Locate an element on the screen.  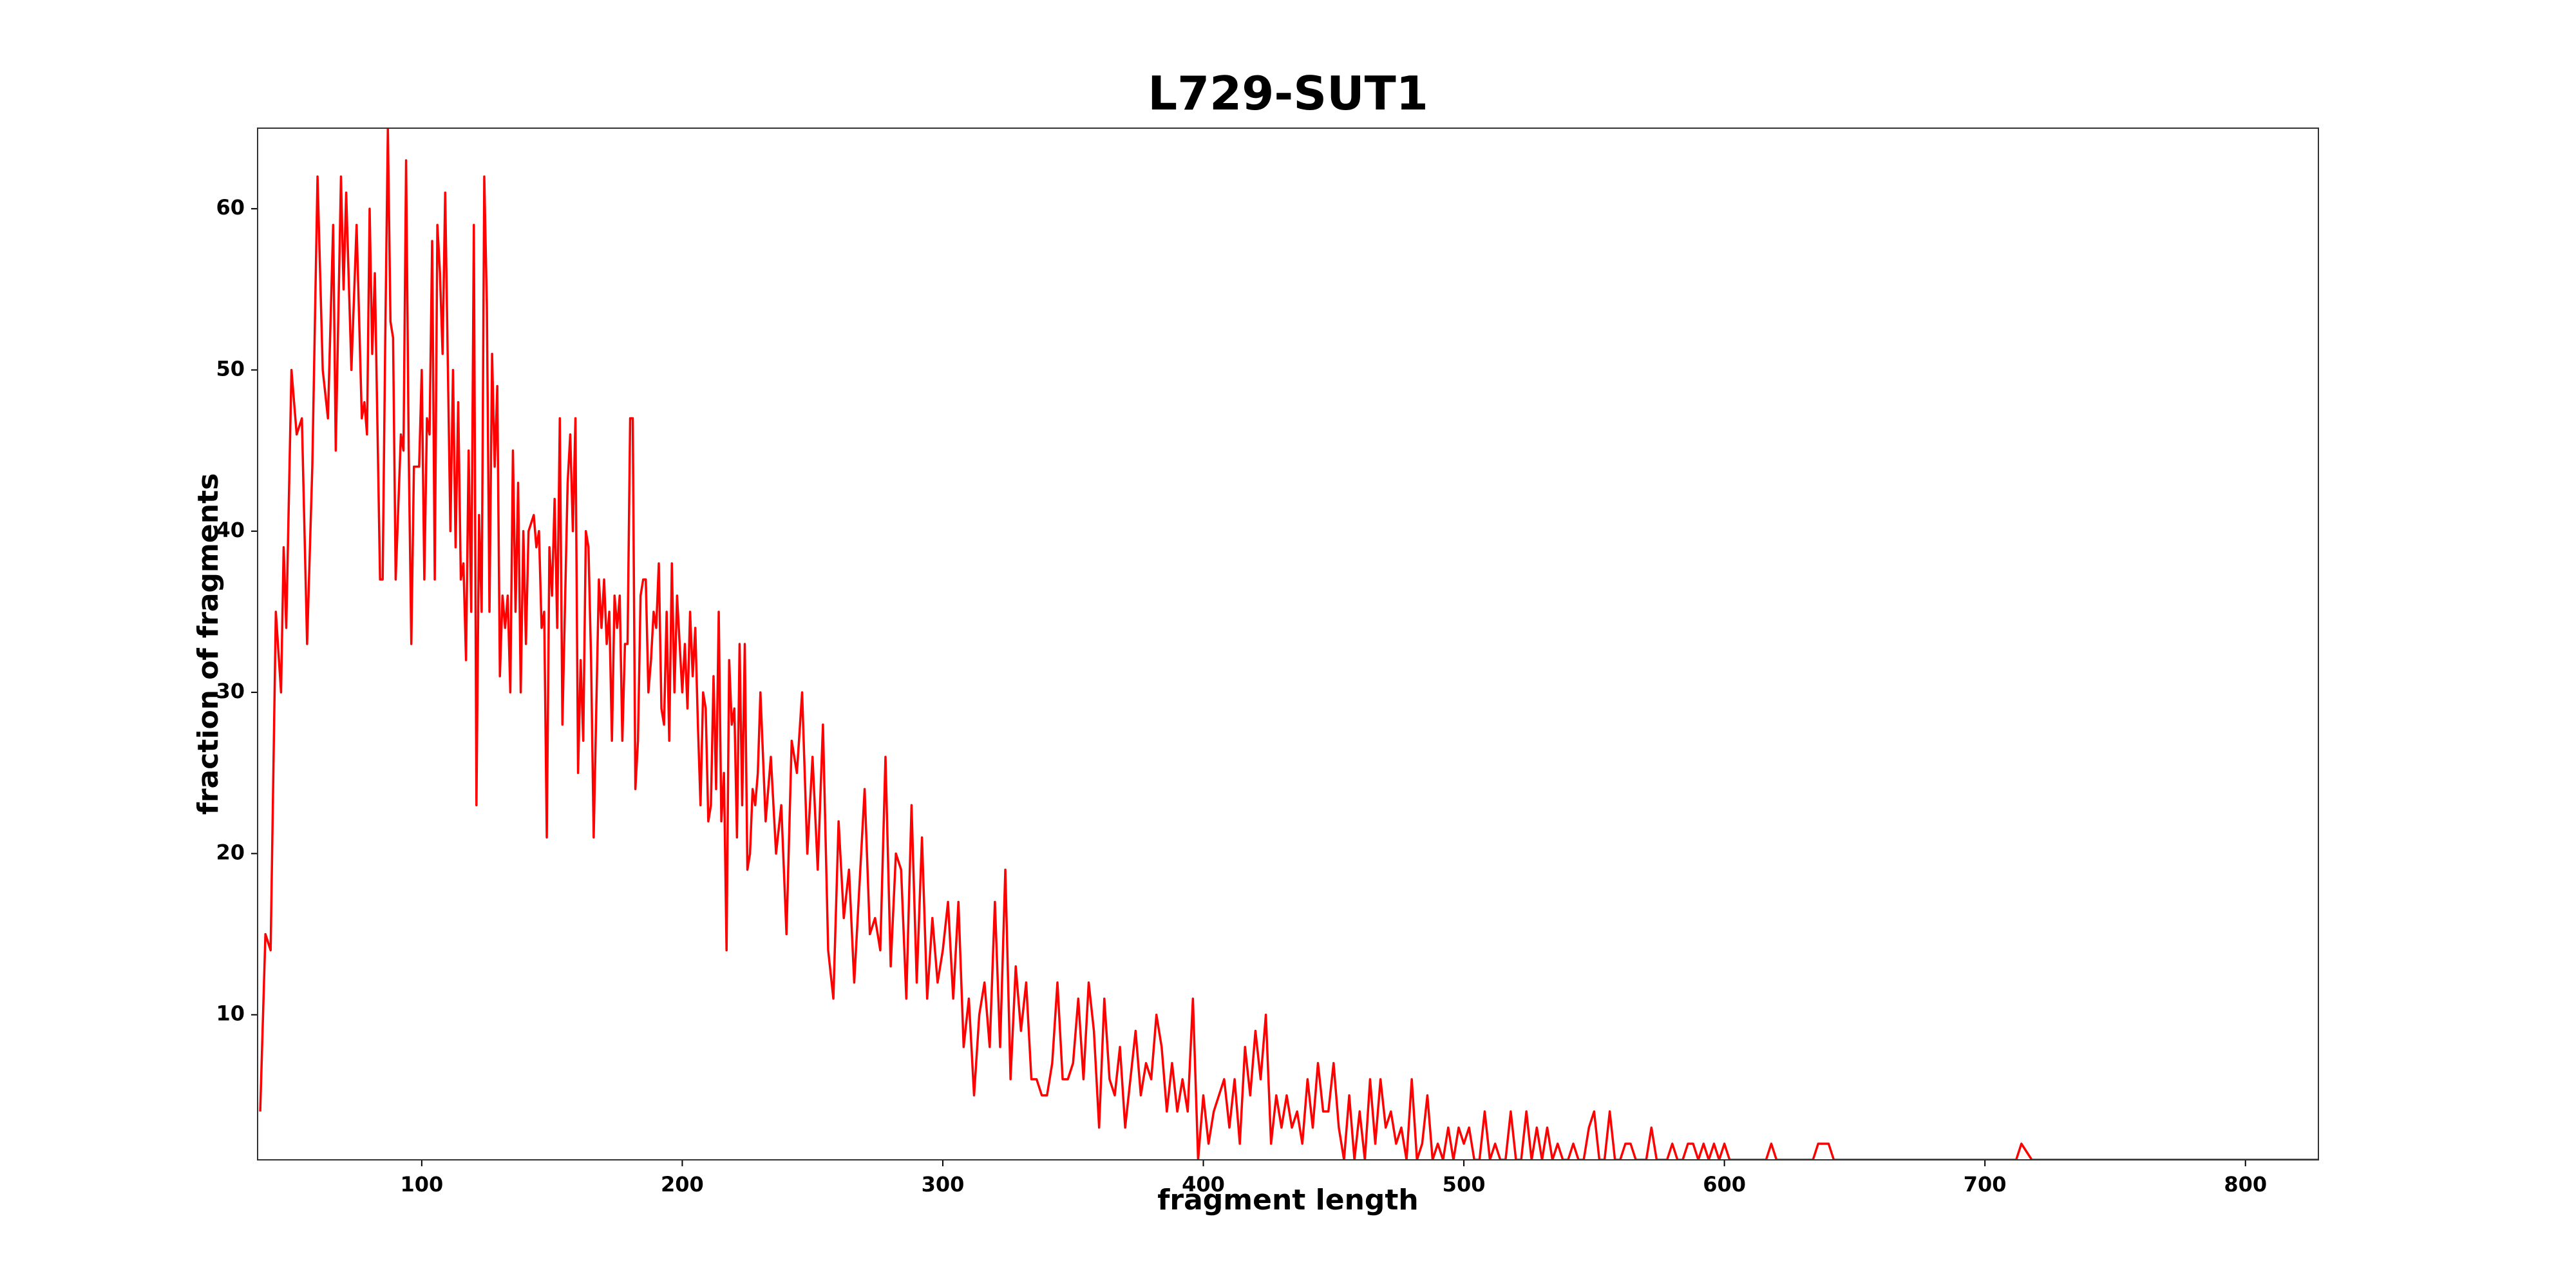
x-tick-label: 500 is located at coordinates (1465, 1185).